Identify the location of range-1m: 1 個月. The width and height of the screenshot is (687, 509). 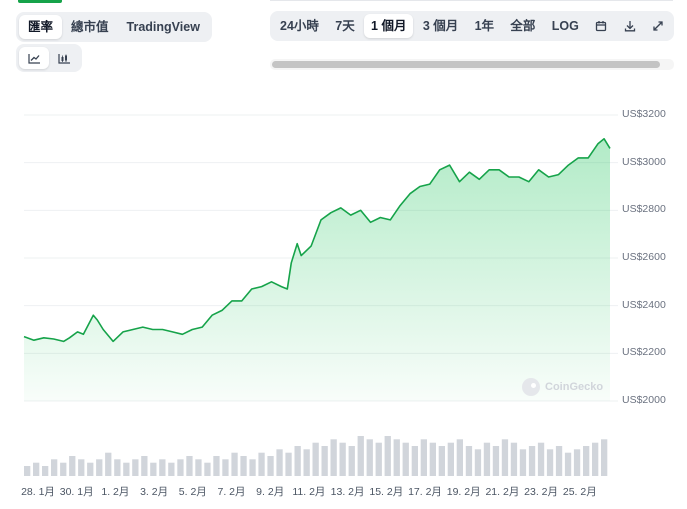
(389, 26).